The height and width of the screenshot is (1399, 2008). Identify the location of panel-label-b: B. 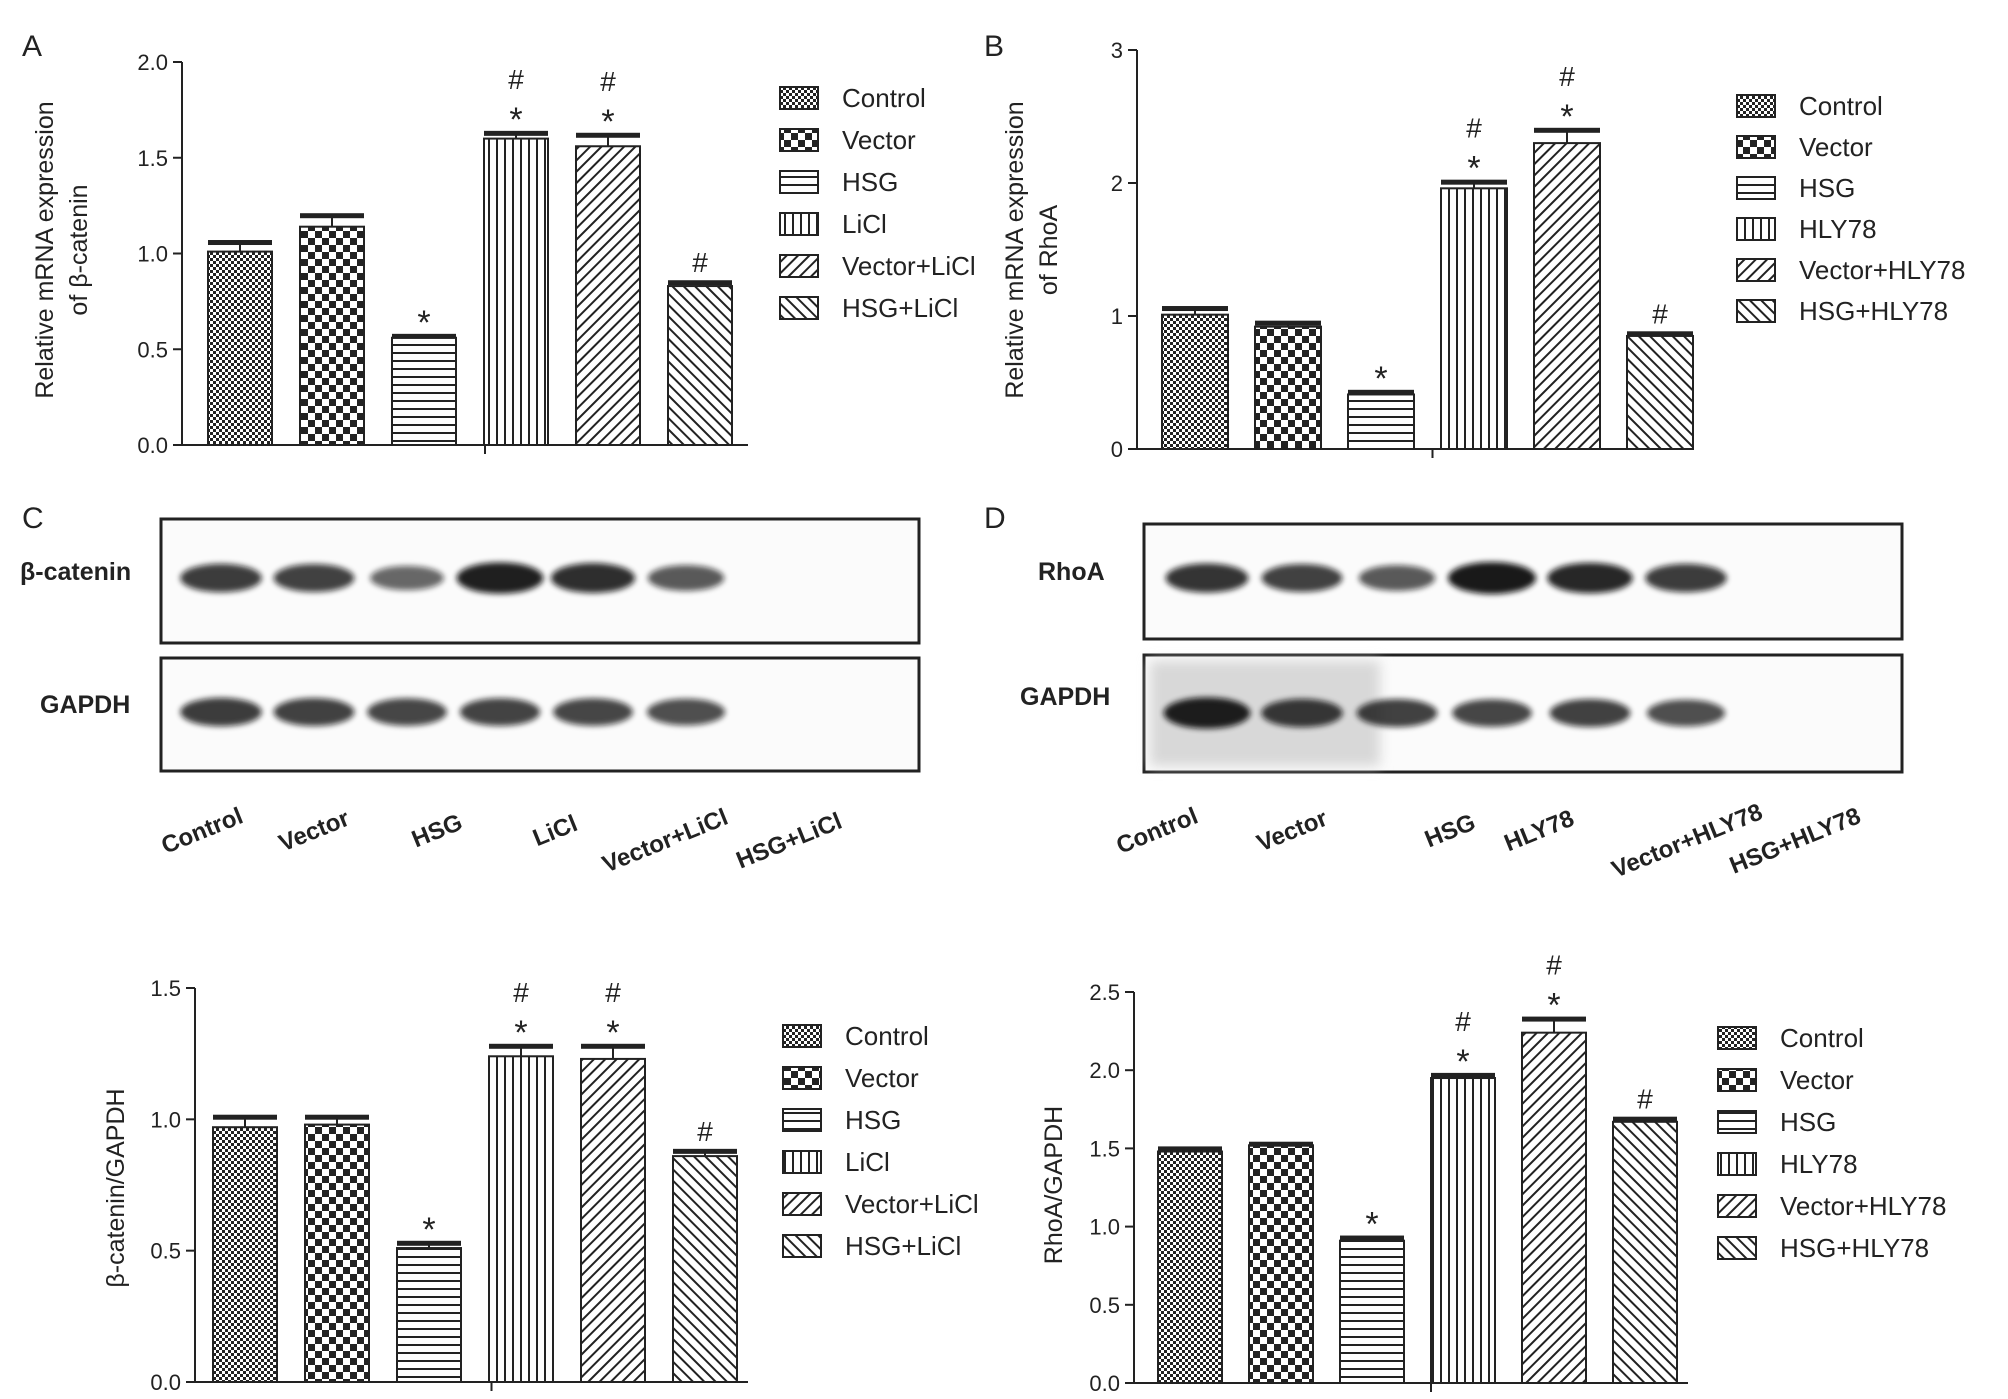
(994, 46).